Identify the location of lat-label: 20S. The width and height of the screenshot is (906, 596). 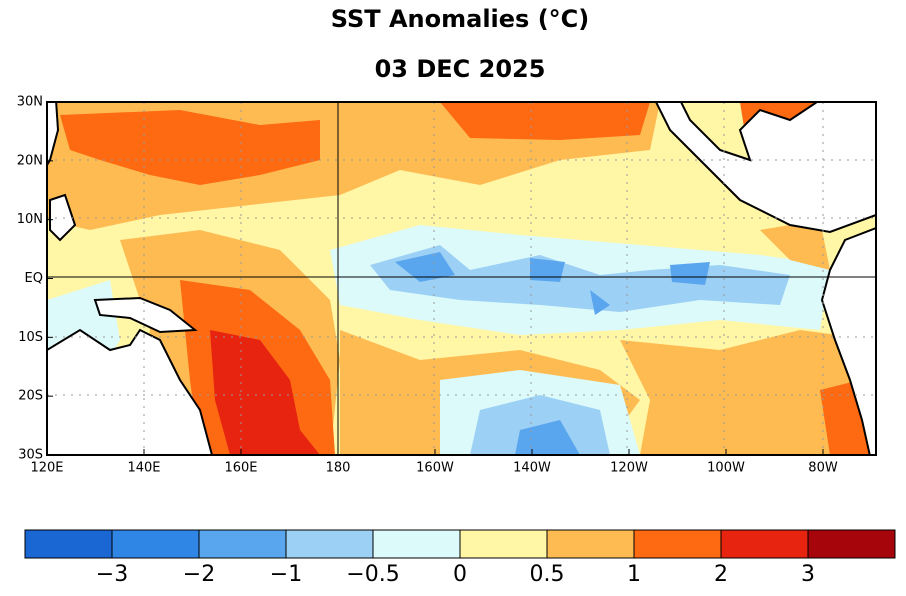
(30, 396).